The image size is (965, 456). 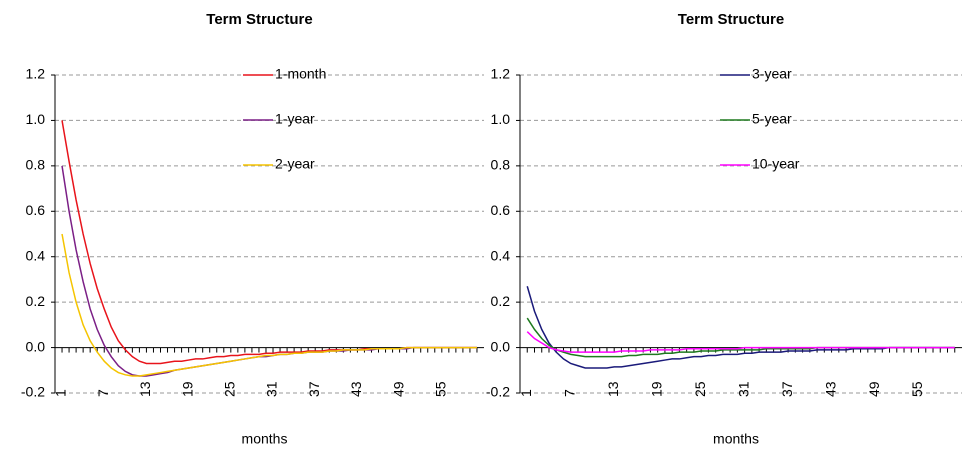 What do you see at coordinates (295, 119) in the screenshot?
I see `legend-label: 1-year` at bounding box center [295, 119].